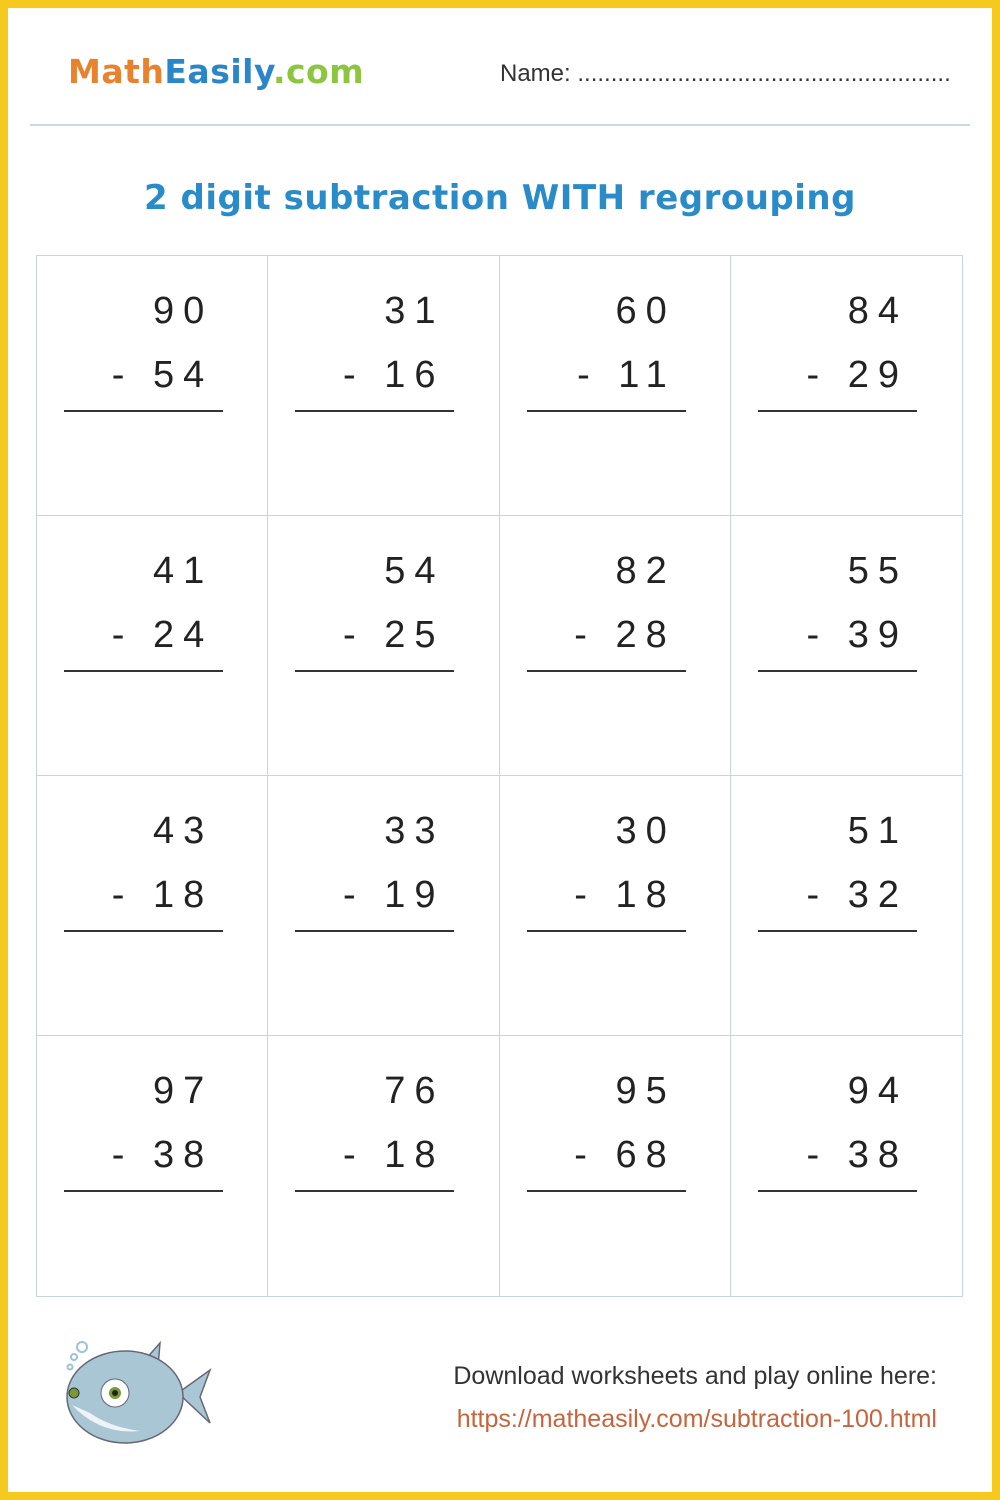 Image resolution: width=1000 pixels, height=1500 pixels. I want to click on subtrahend: - 25, so click(394, 635).